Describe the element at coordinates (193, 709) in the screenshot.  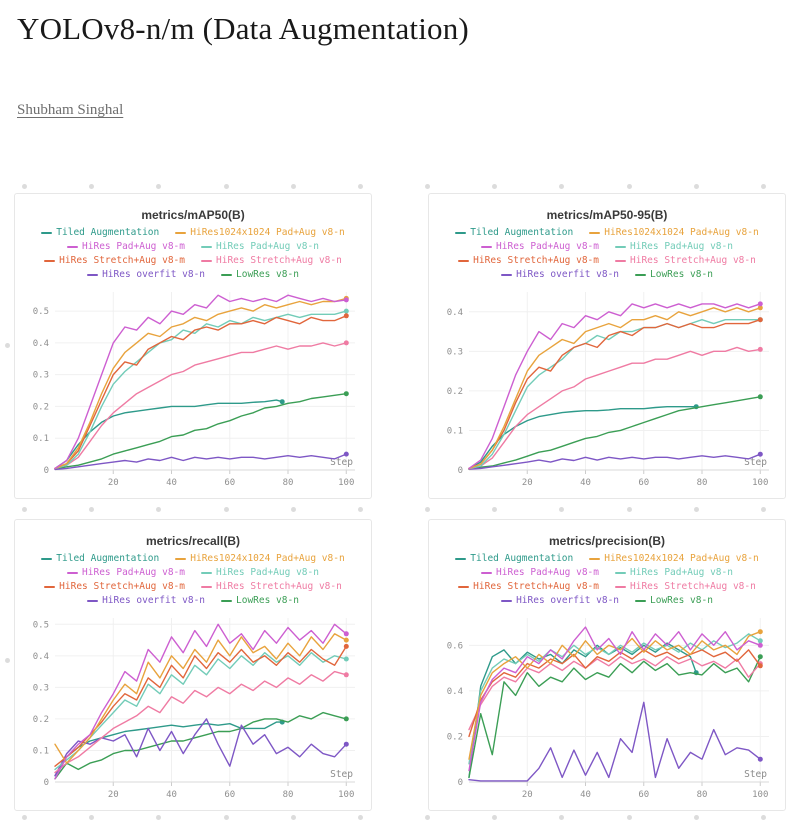
I see `chart-canvas-recall: 20 40 60 80 100 0 0.1 0.2 0.3 0.4 0.5 Step` at that location.